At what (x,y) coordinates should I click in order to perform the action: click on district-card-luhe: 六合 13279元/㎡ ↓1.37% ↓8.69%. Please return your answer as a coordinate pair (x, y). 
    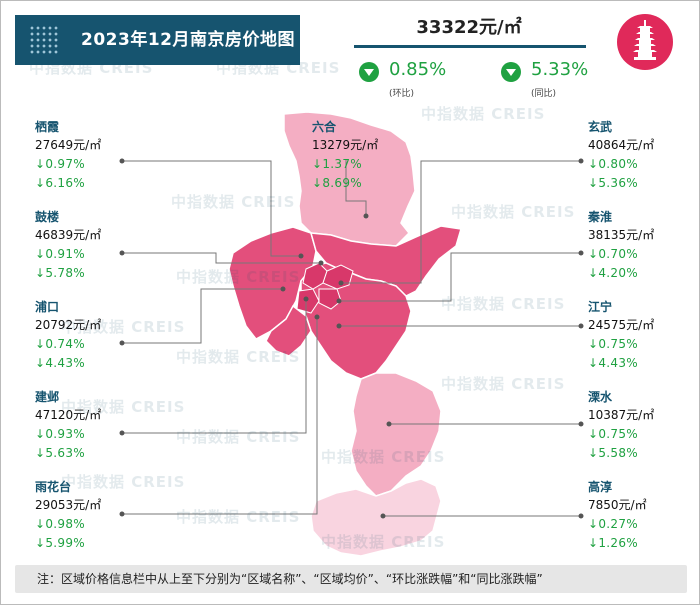
    Looking at the image, I should click on (382, 156).